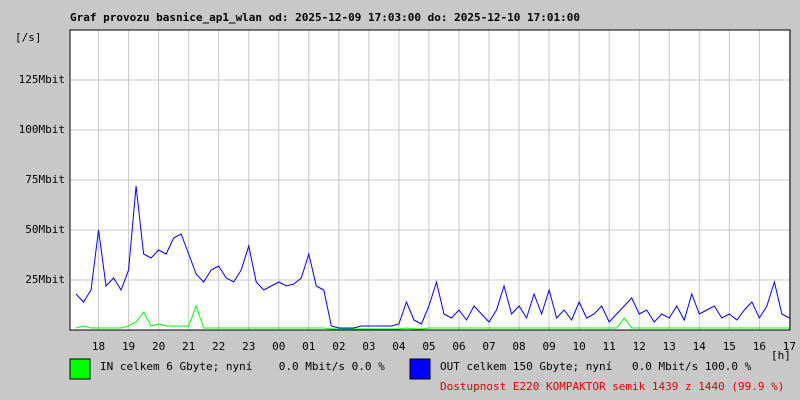 The image size is (800, 400). Describe the element at coordinates (759, 346) in the screenshot. I see `x-tick-label: 16` at that location.